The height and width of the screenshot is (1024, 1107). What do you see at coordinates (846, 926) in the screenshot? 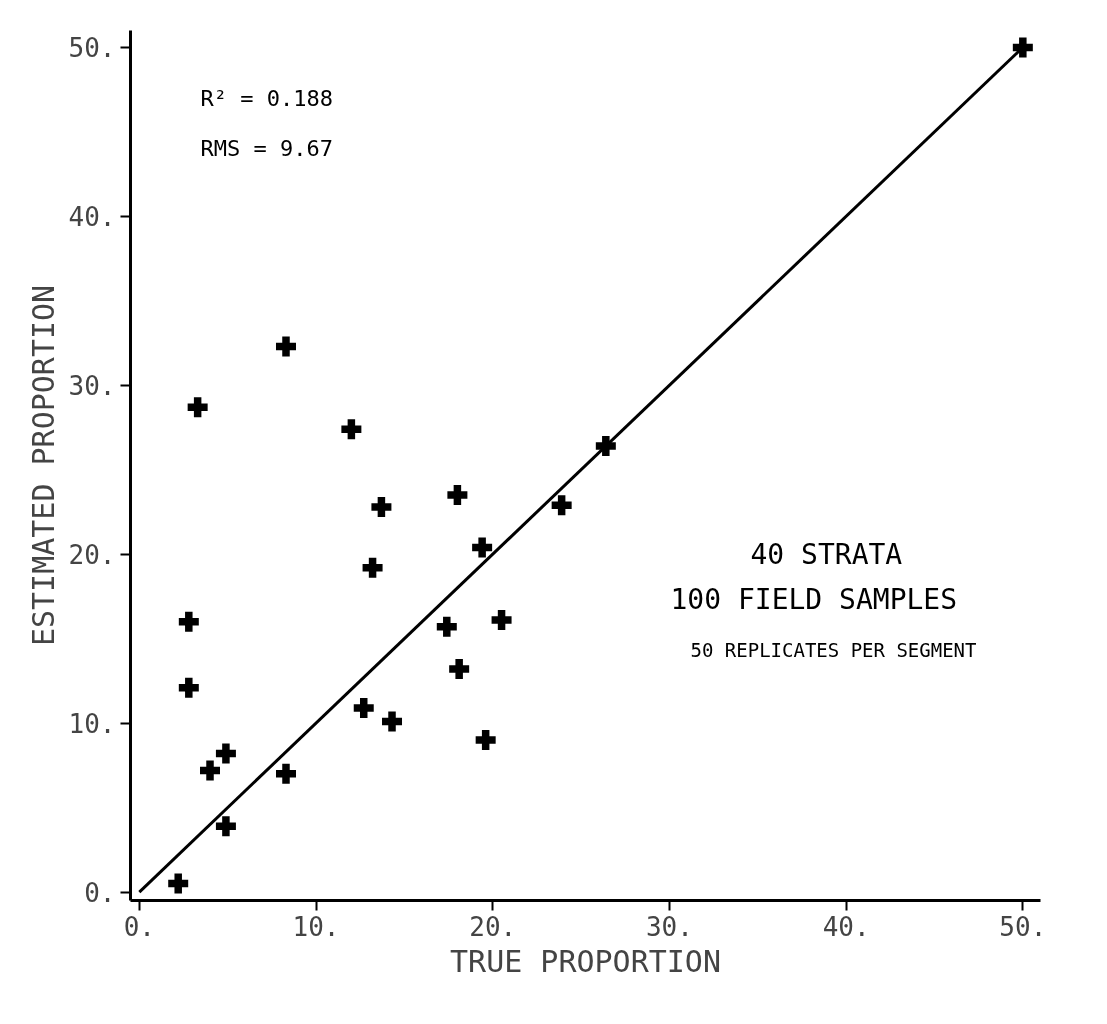
I see `x-tick-label: 40.` at bounding box center [846, 926].